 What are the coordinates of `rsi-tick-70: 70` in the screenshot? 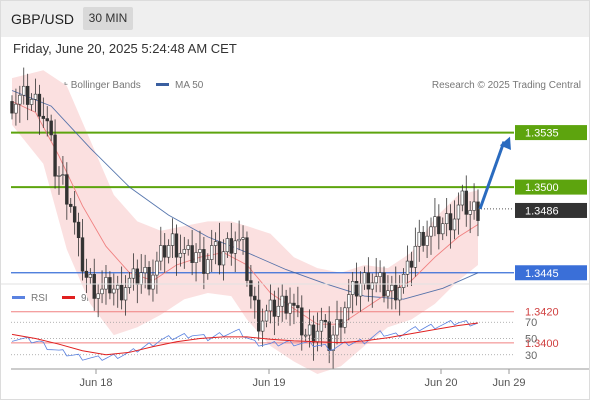 It's located at (531, 323).